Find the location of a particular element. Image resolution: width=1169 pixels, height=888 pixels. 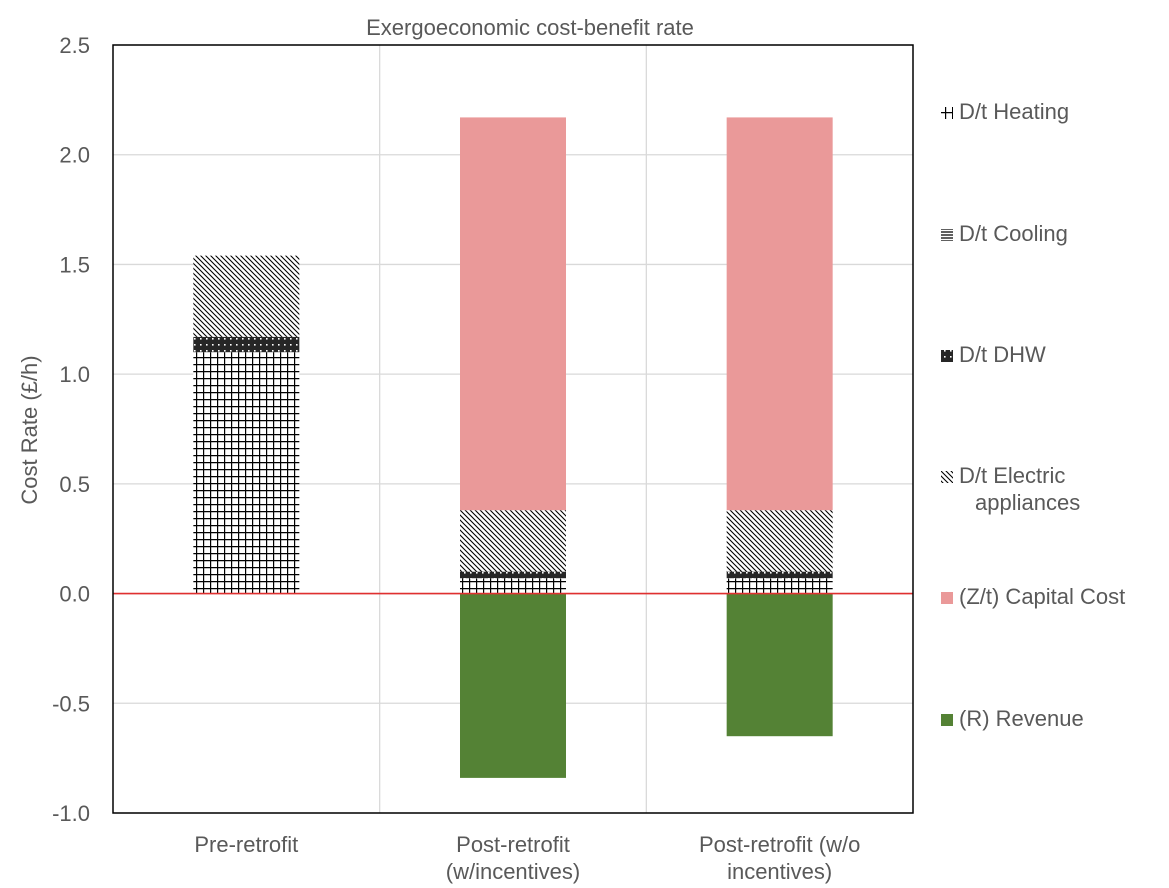

y-tick-label: 0.5 is located at coordinates (74, 484).